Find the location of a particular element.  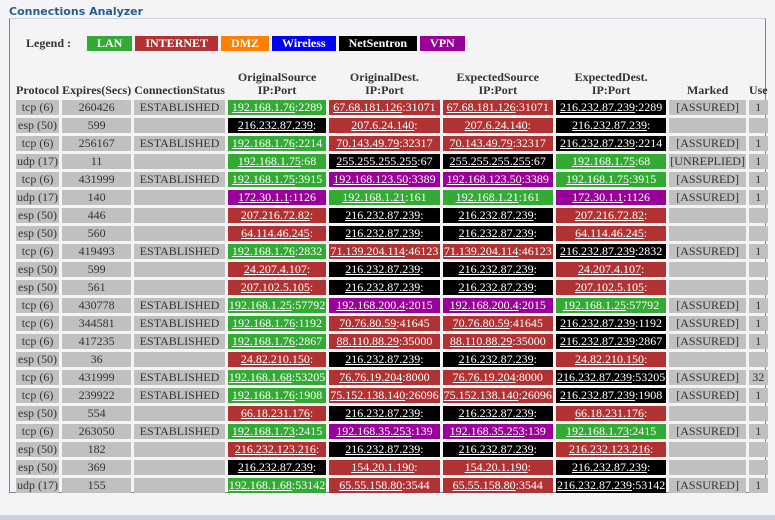

status-cell: ESTABLISHED is located at coordinates (179, 377).